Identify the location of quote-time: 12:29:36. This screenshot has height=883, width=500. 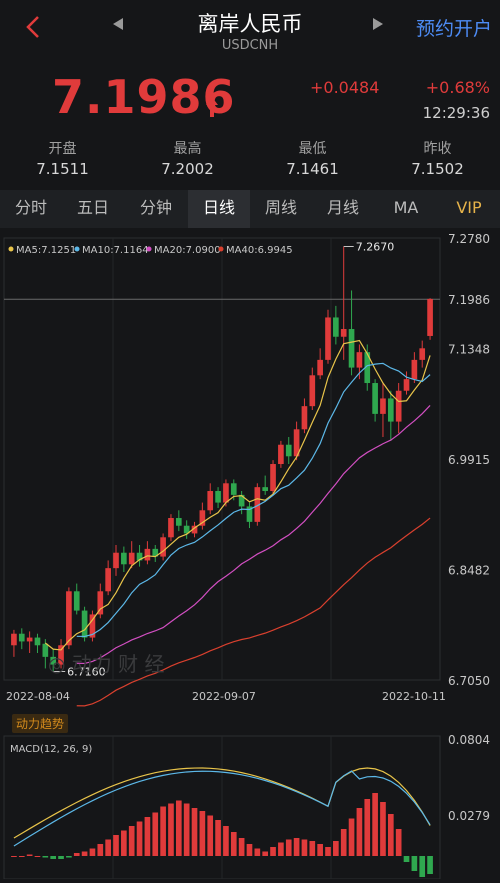
(456, 113).